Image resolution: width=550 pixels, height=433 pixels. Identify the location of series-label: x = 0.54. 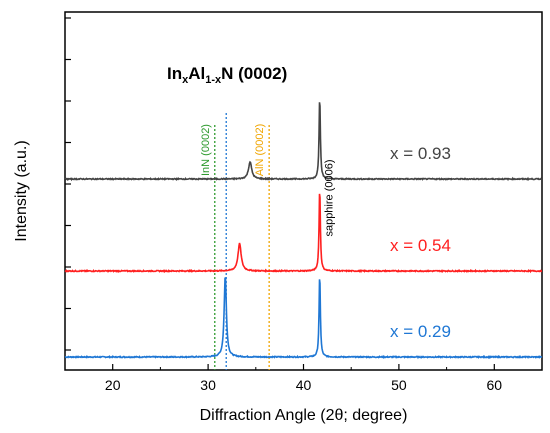
(420, 245).